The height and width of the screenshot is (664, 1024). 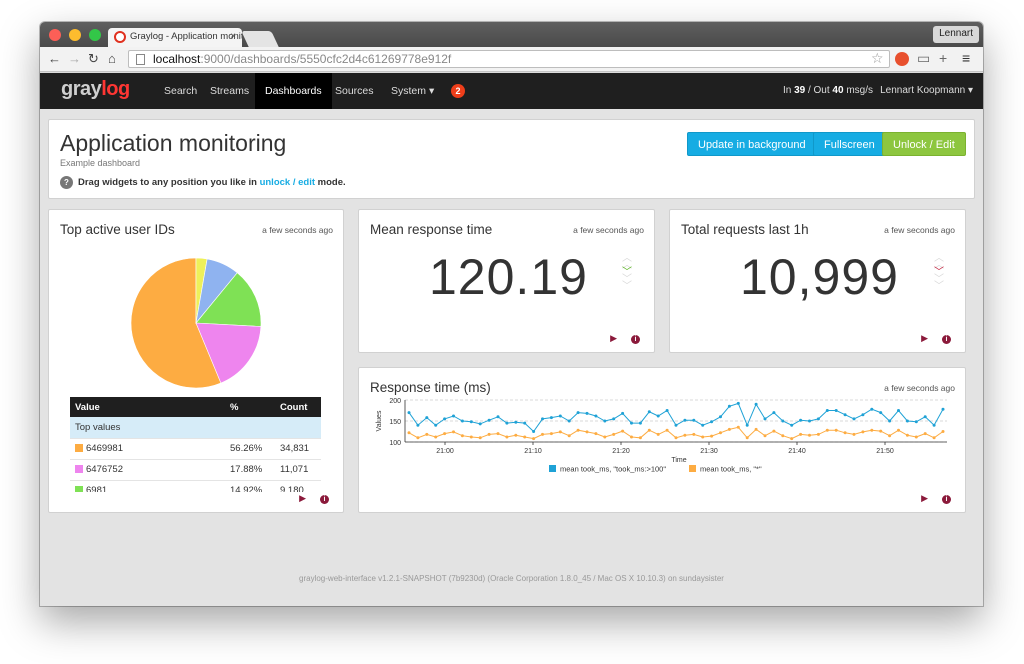 What do you see at coordinates (97, 488) in the screenshot?
I see `value-text: 6981` at bounding box center [97, 488].